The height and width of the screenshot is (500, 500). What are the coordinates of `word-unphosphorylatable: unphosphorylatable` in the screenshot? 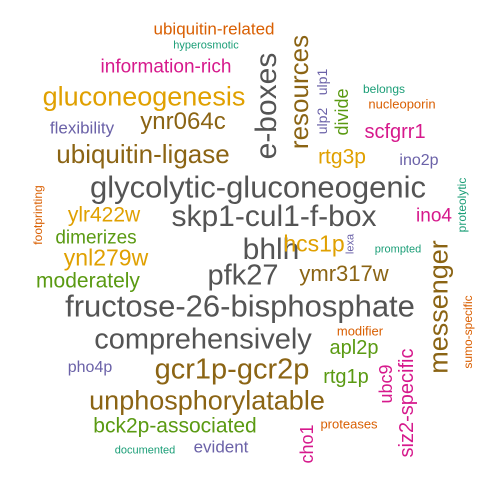 It's located at (207, 400).